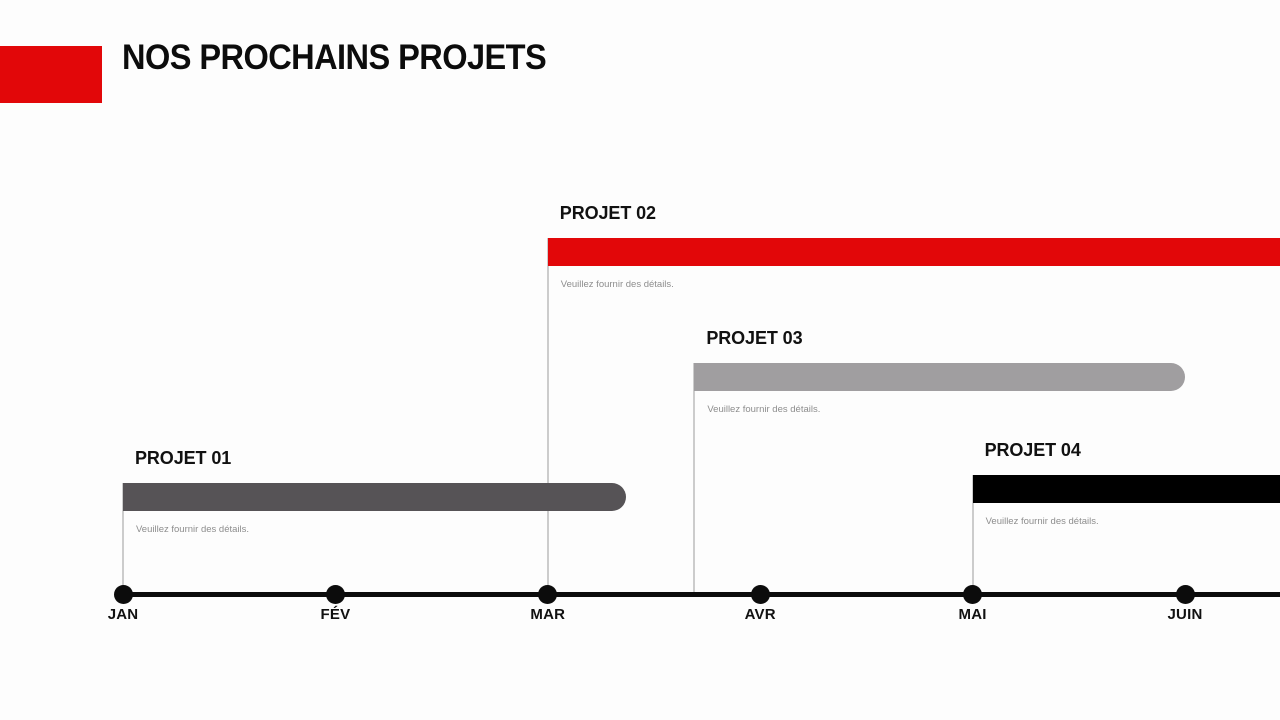 This screenshot has height=720, width=1280. I want to click on month-label: MAR, so click(548, 614).